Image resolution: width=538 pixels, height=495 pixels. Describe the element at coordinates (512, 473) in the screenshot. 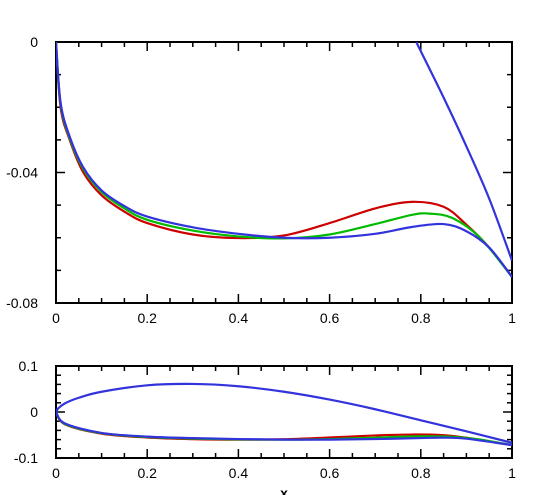

I see `lower-x-tick-label: 1` at that location.